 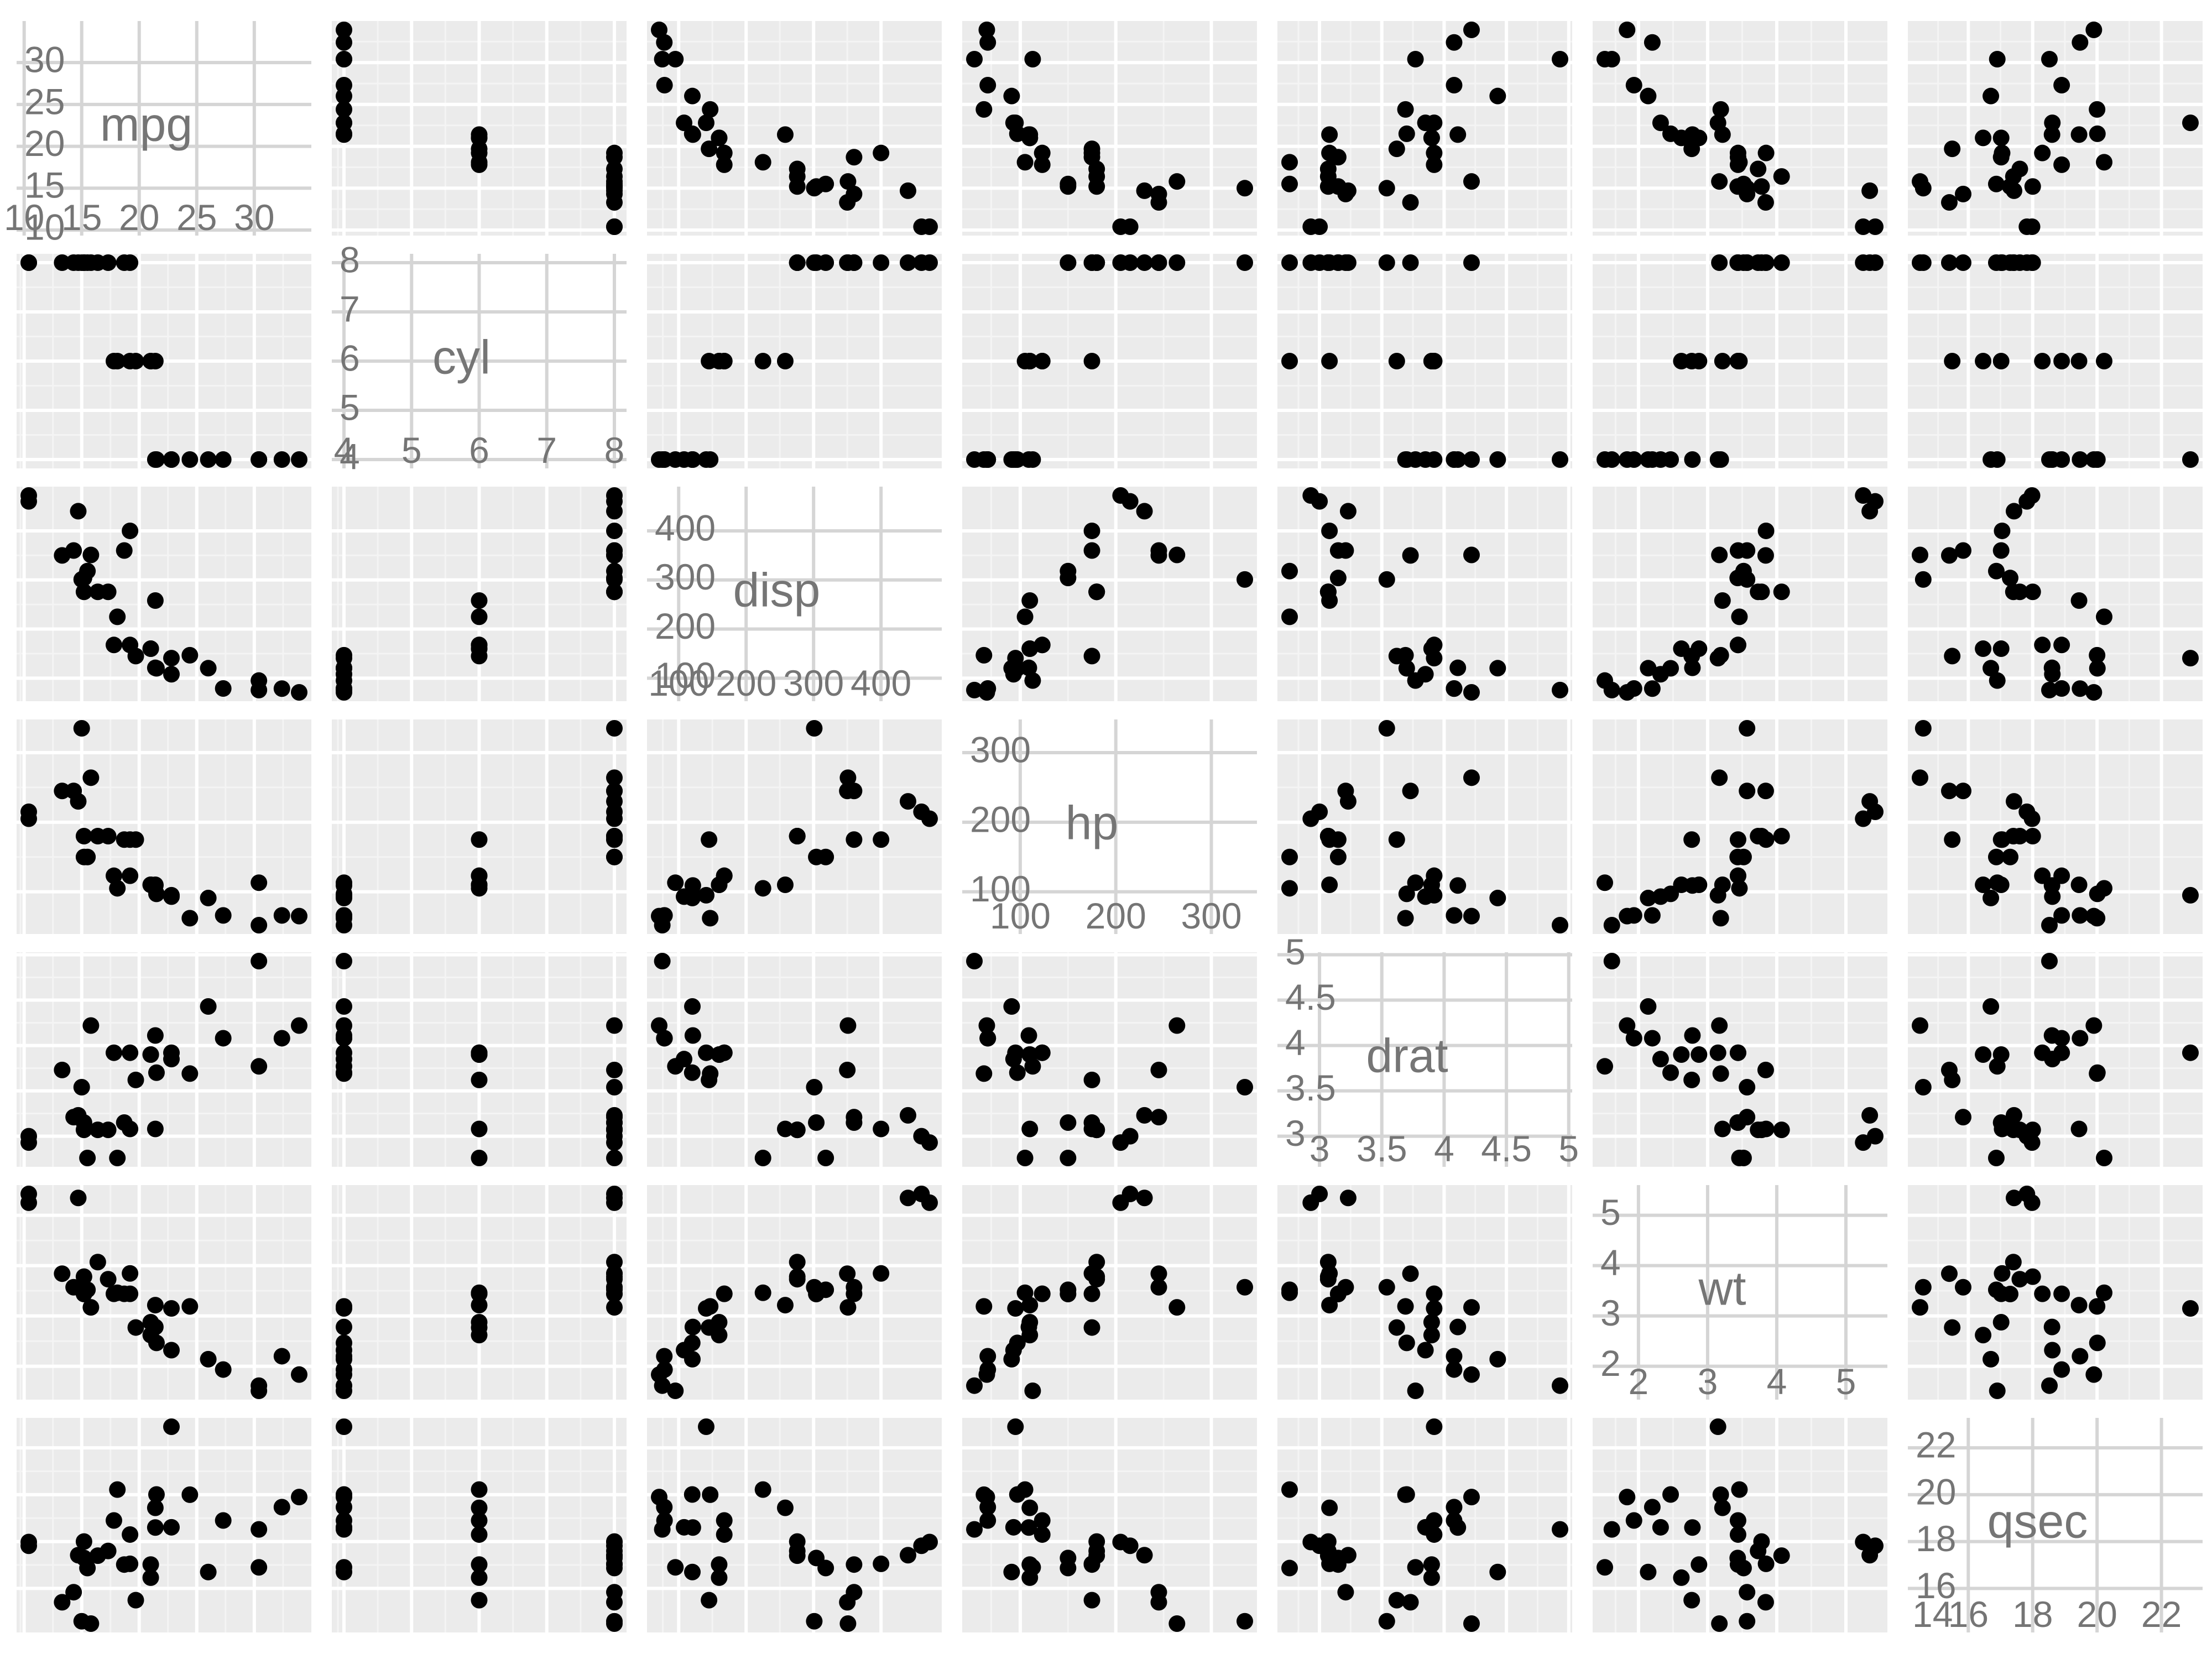 What do you see at coordinates (164, 1060) in the screenshot?
I see `panel-drat-vs-mpg` at bounding box center [164, 1060].